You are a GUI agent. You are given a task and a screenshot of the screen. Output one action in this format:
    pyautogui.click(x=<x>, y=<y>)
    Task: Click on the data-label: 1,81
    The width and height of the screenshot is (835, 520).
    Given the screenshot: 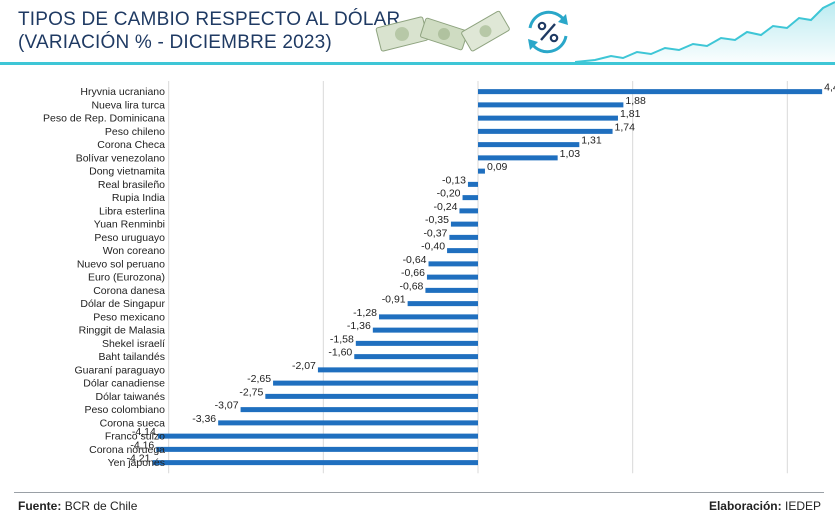 What is the action you would take?
    pyautogui.click(x=630, y=114)
    